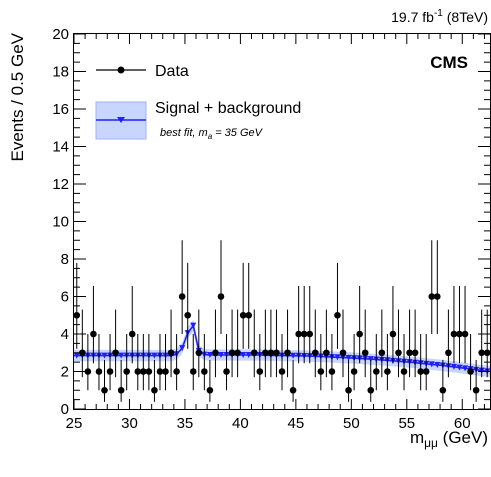  What do you see at coordinates (462, 423) in the screenshot?
I see `x-tick-label: 60` at bounding box center [462, 423].